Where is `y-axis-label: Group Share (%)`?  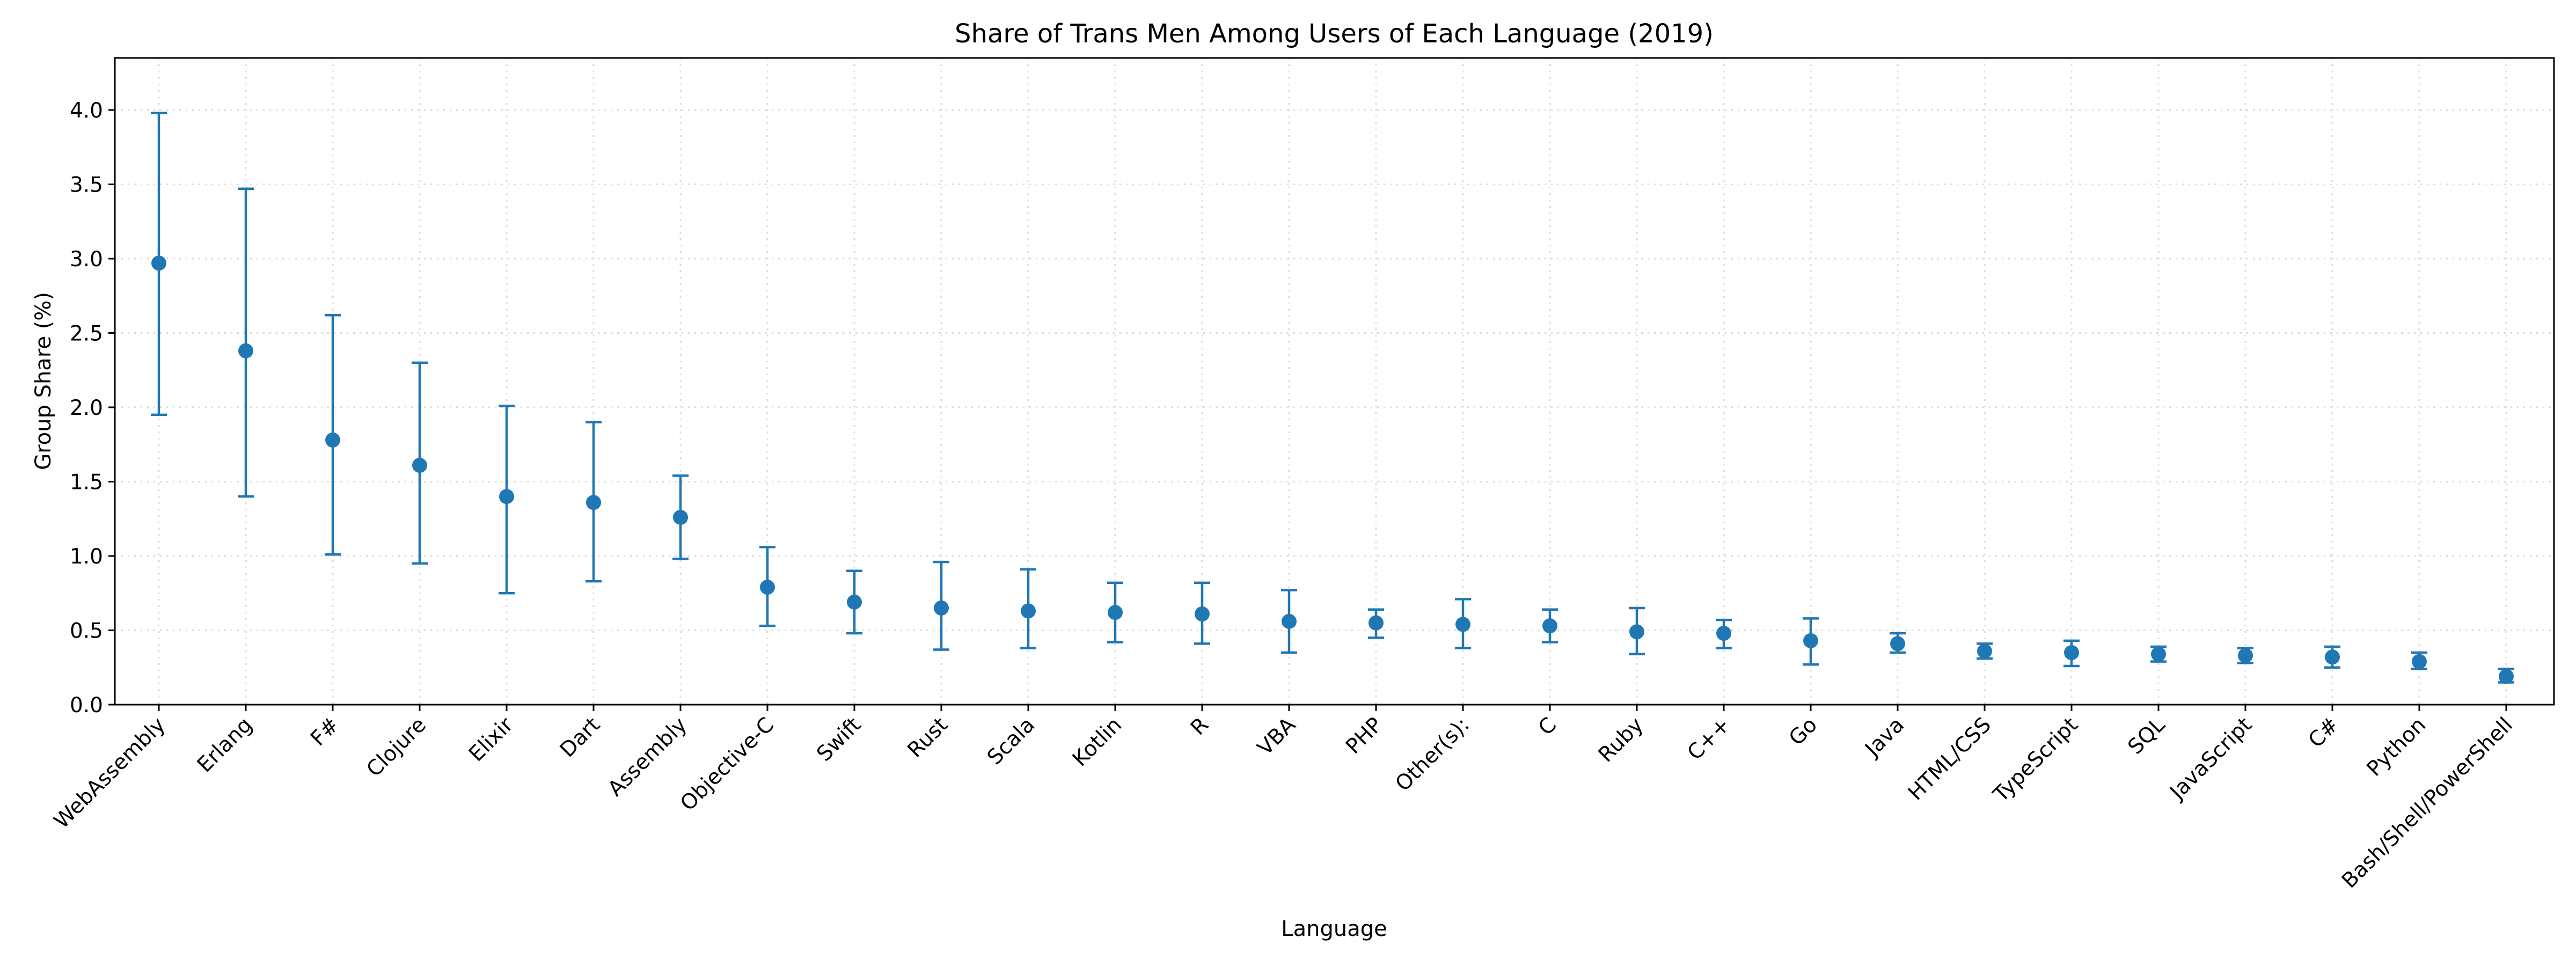
y-axis-label: Group Share (%) is located at coordinates (43, 381).